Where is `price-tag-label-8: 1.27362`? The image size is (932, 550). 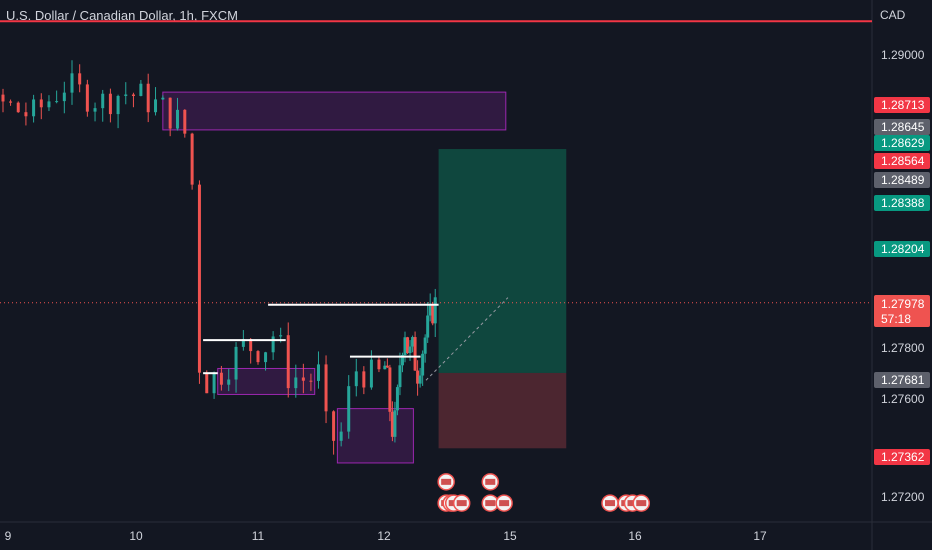 price-tag-label-8: 1.27362 is located at coordinates (903, 457).